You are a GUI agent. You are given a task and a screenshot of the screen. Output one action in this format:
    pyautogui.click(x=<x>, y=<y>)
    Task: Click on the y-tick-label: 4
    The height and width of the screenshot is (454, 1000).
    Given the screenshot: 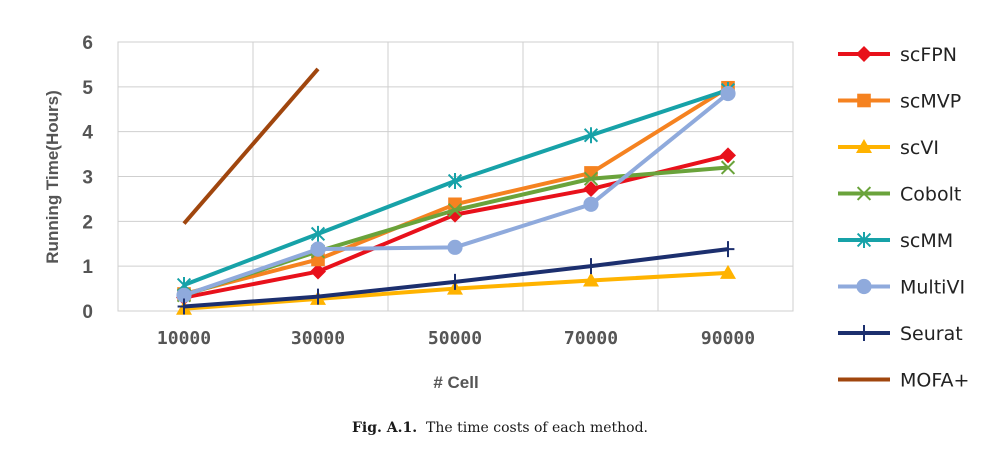 What is the action you would take?
    pyautogui.click(x=87, y=133)
    